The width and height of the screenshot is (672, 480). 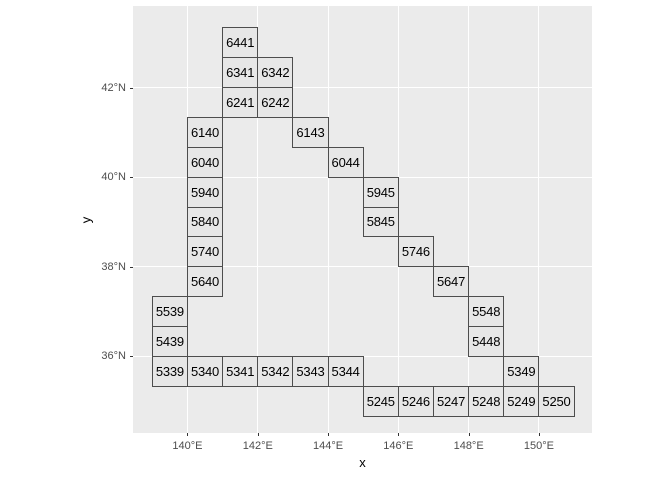 I want to click on mesh-cell: 5343, so click(x=310, y=371).